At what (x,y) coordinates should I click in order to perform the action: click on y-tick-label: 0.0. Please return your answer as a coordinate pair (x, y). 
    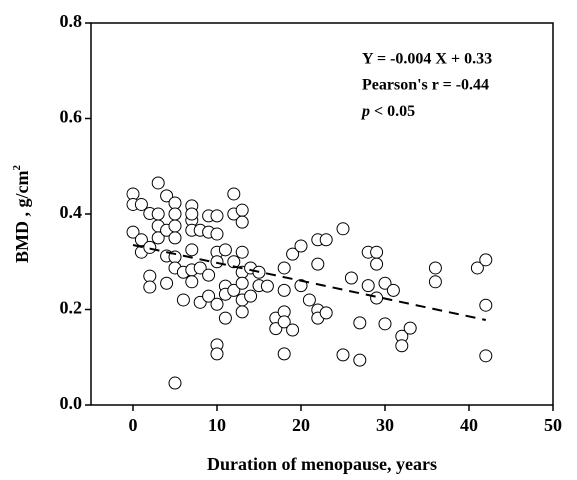
    Looking at the image, I should click on (71, 403).